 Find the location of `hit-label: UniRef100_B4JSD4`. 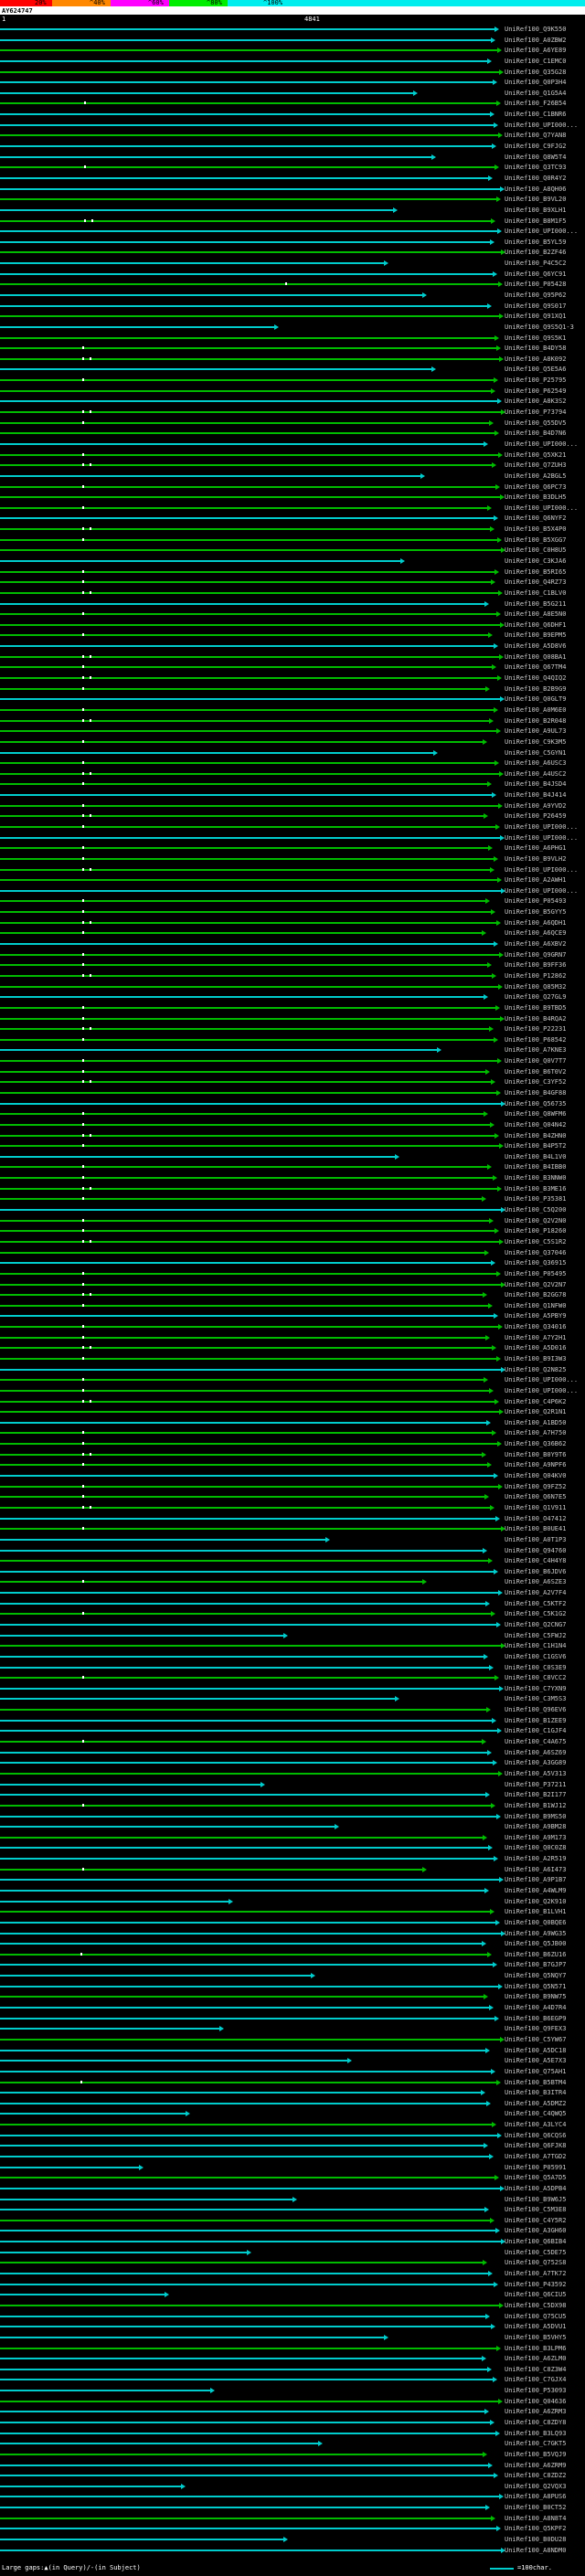

hit-label: UniRef100_B4JSD4 is located at coordinates (536, 784).